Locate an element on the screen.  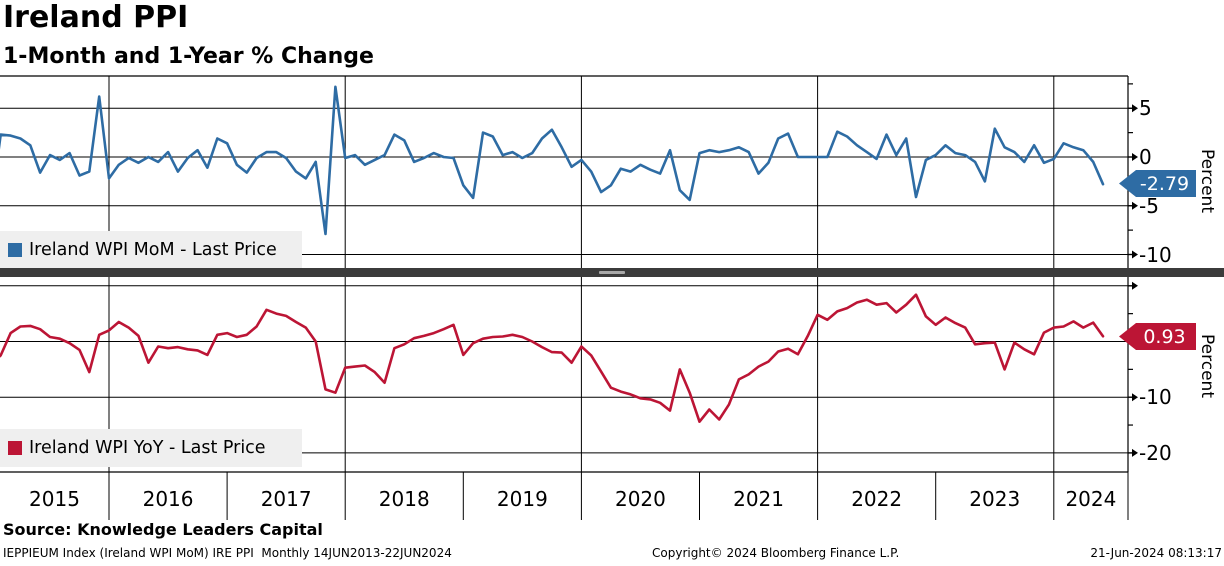
x-axis-year-label: 2024 is located at coordinates (1091, 499).